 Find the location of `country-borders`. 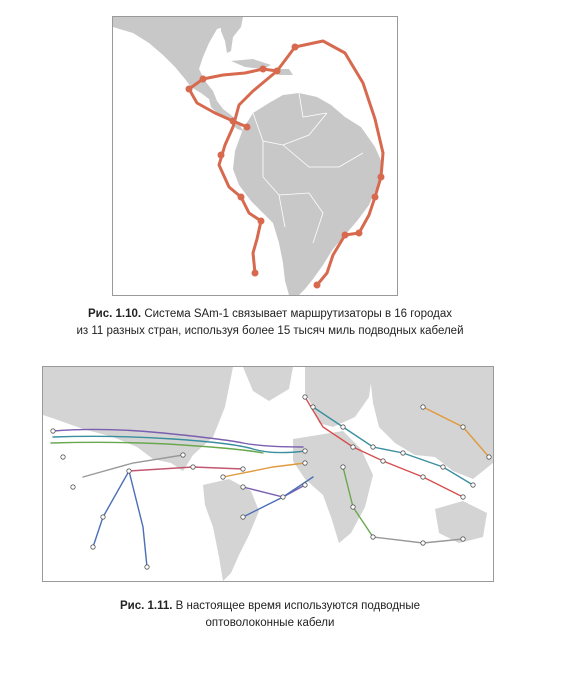

country-borders is located at coordinates (308, 168).